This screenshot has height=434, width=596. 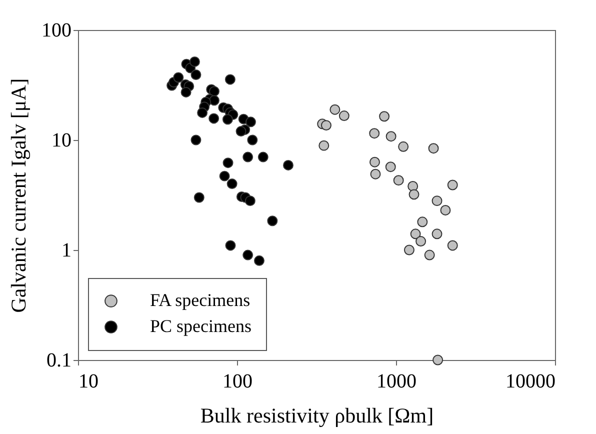 What do you see at coordinates (67, 251) in the screenshot?
I see `y-tick-label: 1` at bounding box center [67, 251].